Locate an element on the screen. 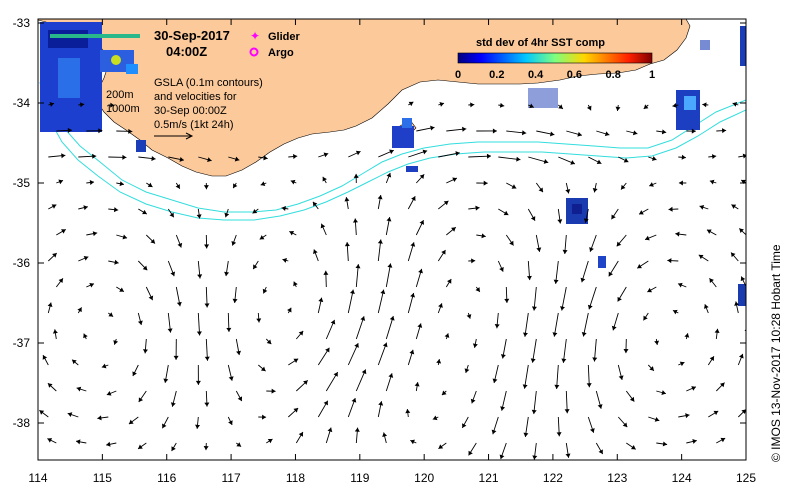 Image resolution: width=790 pixels, height=492 pixels. y-tick-label: -37 is located at coordinates (22, 343).